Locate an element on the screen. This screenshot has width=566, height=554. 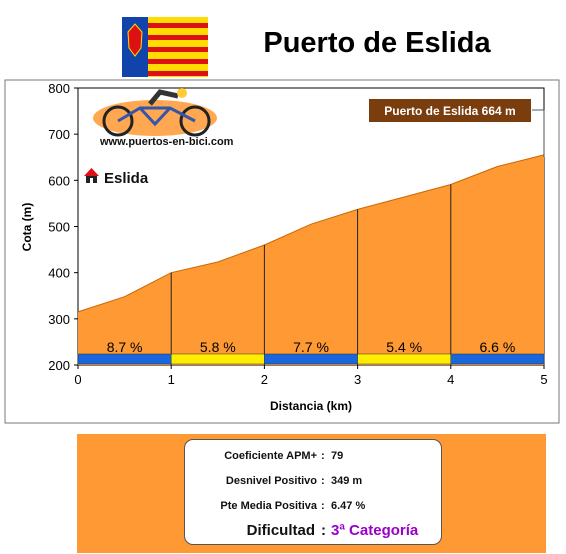
stat-label: Coeficiente APM+ is located at coordinates (270, 456).